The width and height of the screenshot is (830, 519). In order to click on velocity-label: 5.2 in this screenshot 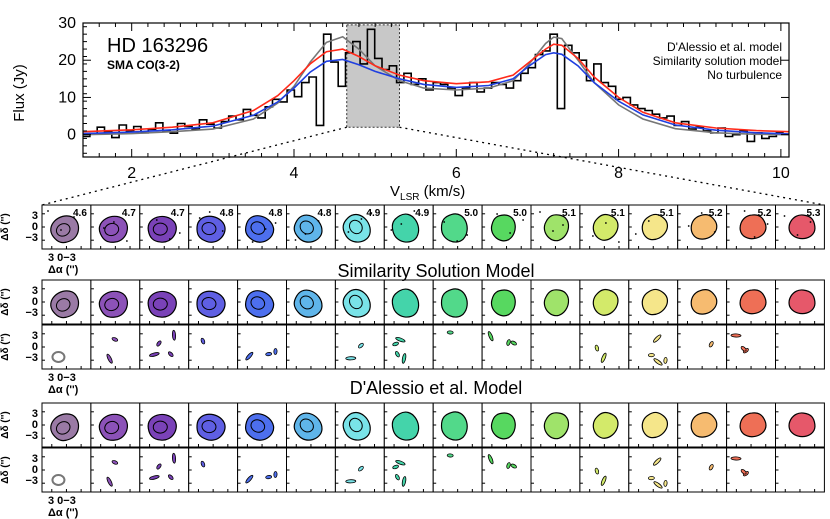, I will do `click(716, 213)`.